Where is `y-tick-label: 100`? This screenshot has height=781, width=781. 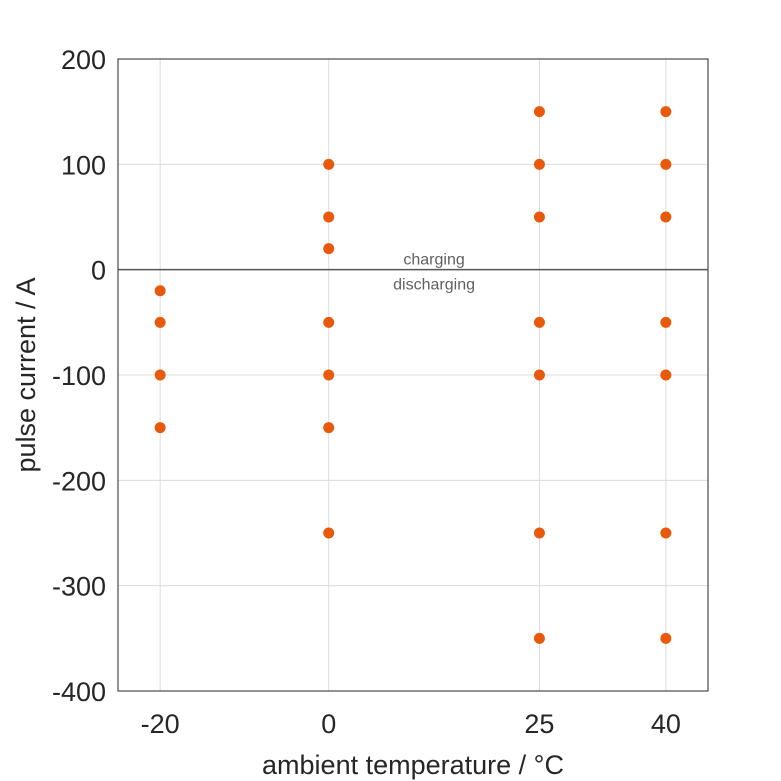
y-tick-label: 100 is located at coordinates (83, 165).